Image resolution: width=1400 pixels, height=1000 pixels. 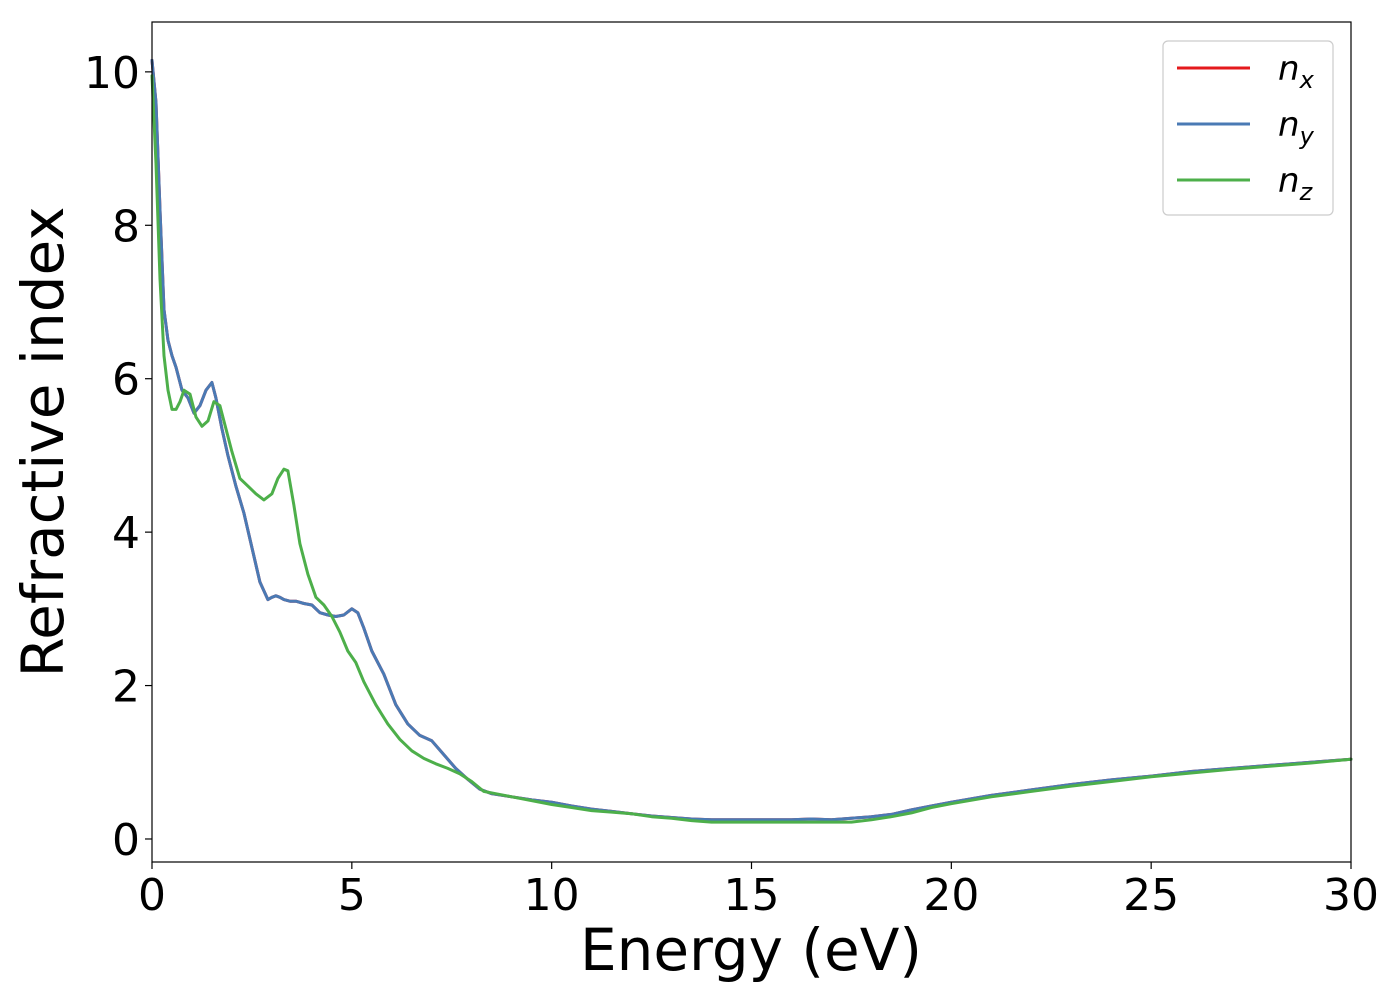 I want to click on legend-label-subscript: z, so click(x=1306, y=192).